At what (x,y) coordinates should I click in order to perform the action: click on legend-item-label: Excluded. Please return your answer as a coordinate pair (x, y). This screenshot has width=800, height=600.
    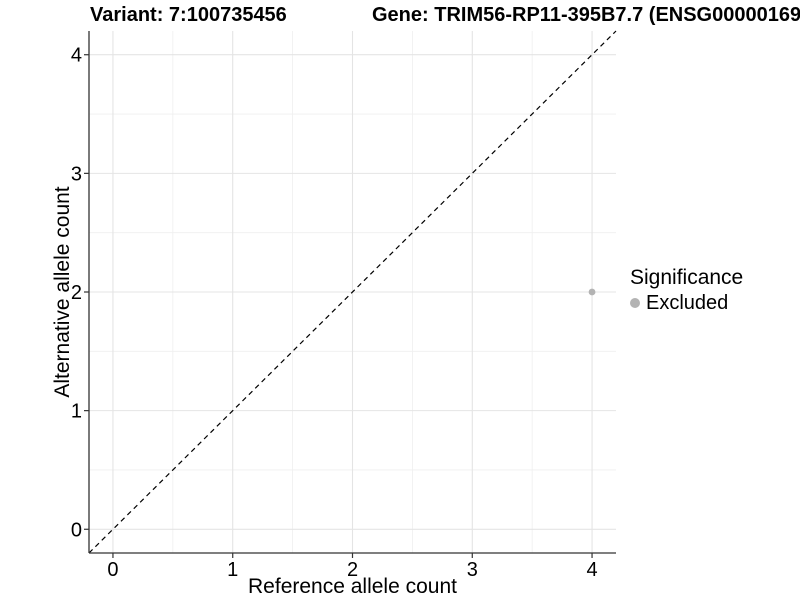
    Looking at the image, I should click on (687, 303).